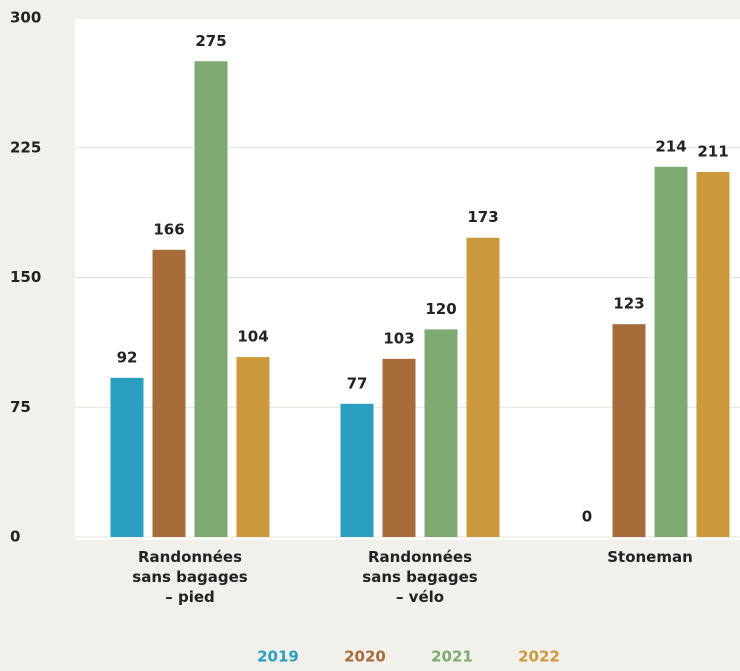 This screenshot has height=671, width=740. Describe the element at coordinates (650, 557) in the screenshot. I see `x-tick-label: Stoneman` at that location.